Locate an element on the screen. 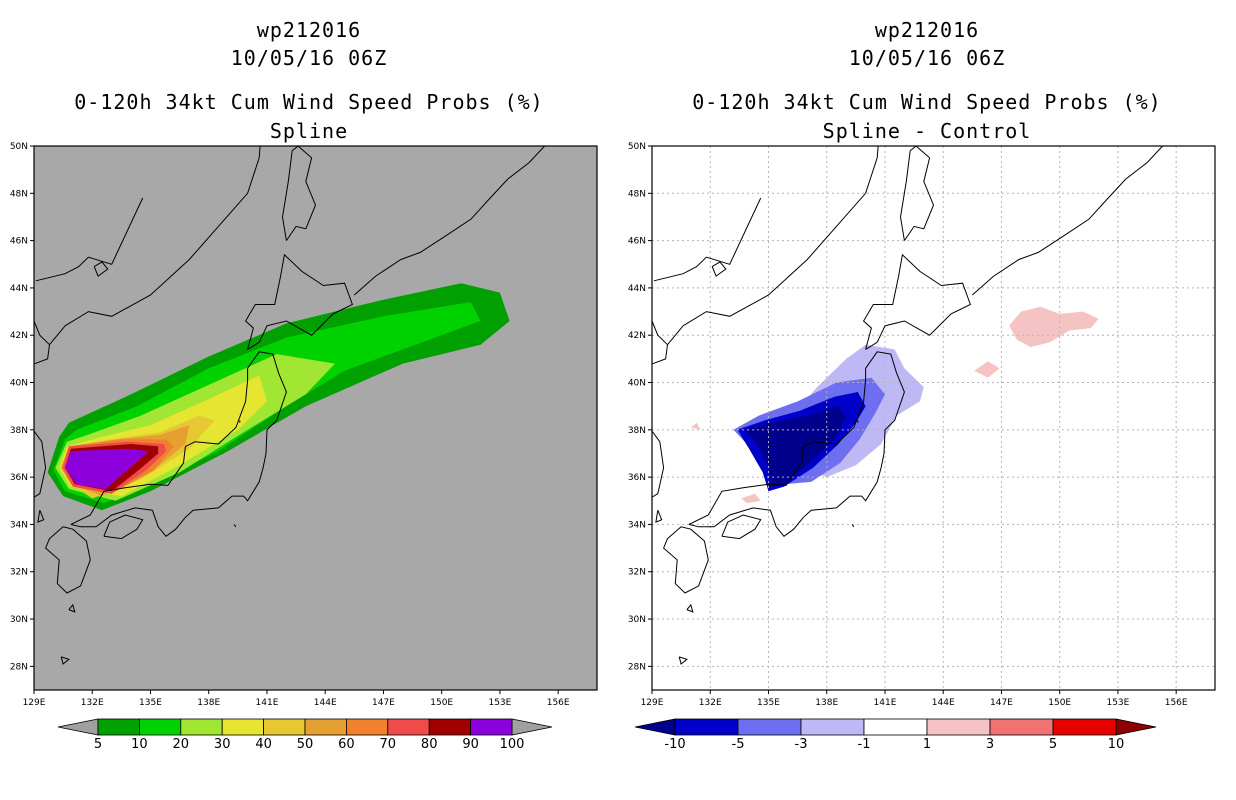 The image size is (1236, 800). lon-tick-label: 150E is located at coordinates (1059, 703).